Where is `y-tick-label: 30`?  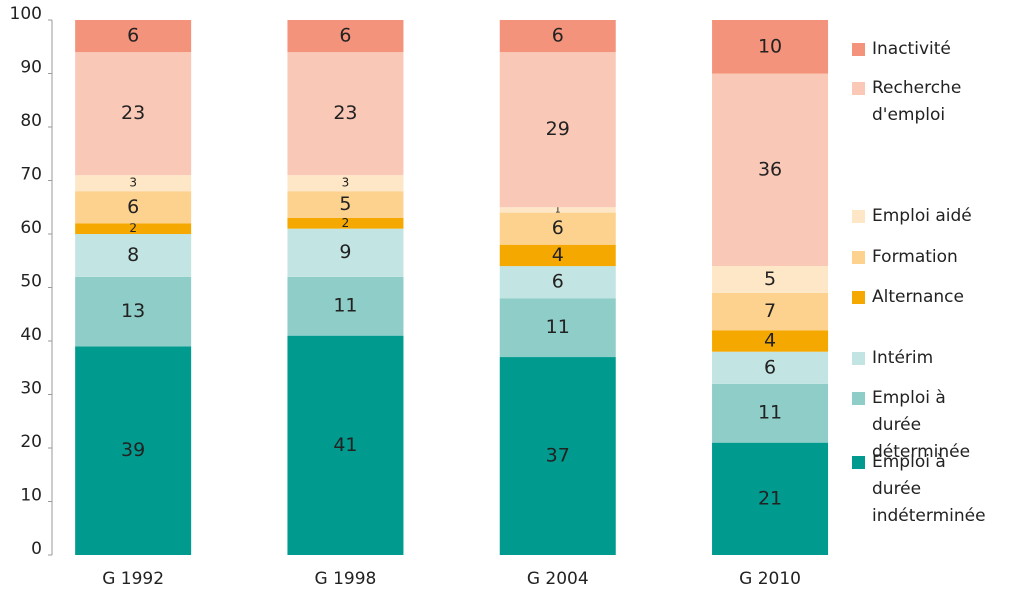 y-tick-label: 30 is located at coordinates (31, 389).